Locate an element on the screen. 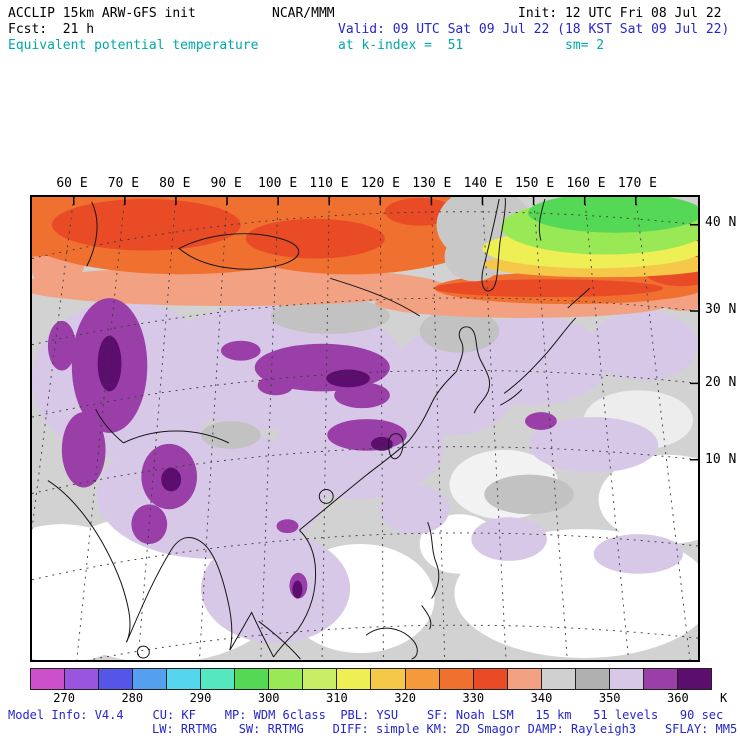 This screenshot has width=740, height=740. lon-label: 60 E is located at coordinates (72, 183).